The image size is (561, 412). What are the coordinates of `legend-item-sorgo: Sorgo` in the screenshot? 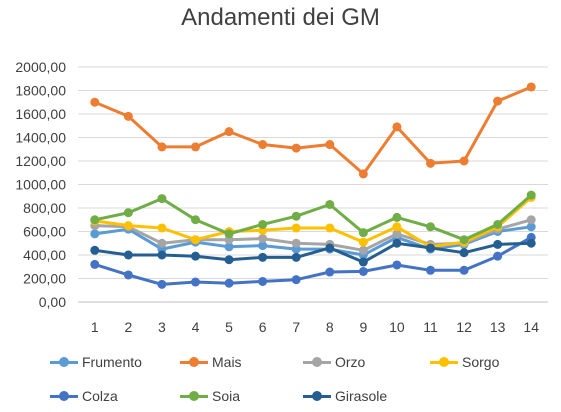 It's located at (464, 362).